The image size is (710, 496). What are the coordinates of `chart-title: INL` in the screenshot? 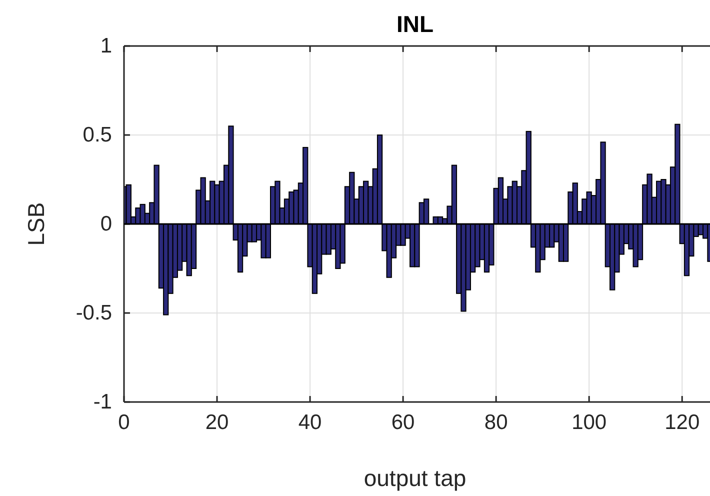 It's located at (415, 24).